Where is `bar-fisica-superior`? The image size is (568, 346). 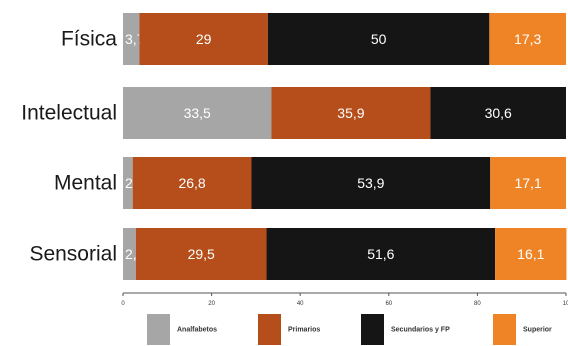
bar-fisica-superior is located at coordinates (527, 39).